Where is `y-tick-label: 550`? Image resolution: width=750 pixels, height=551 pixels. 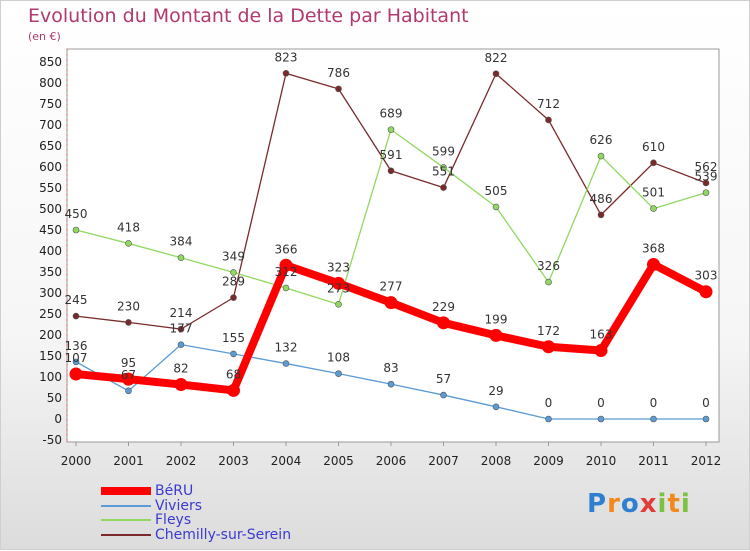
y-tick-label: 550 is located at coordinates (50, 188).